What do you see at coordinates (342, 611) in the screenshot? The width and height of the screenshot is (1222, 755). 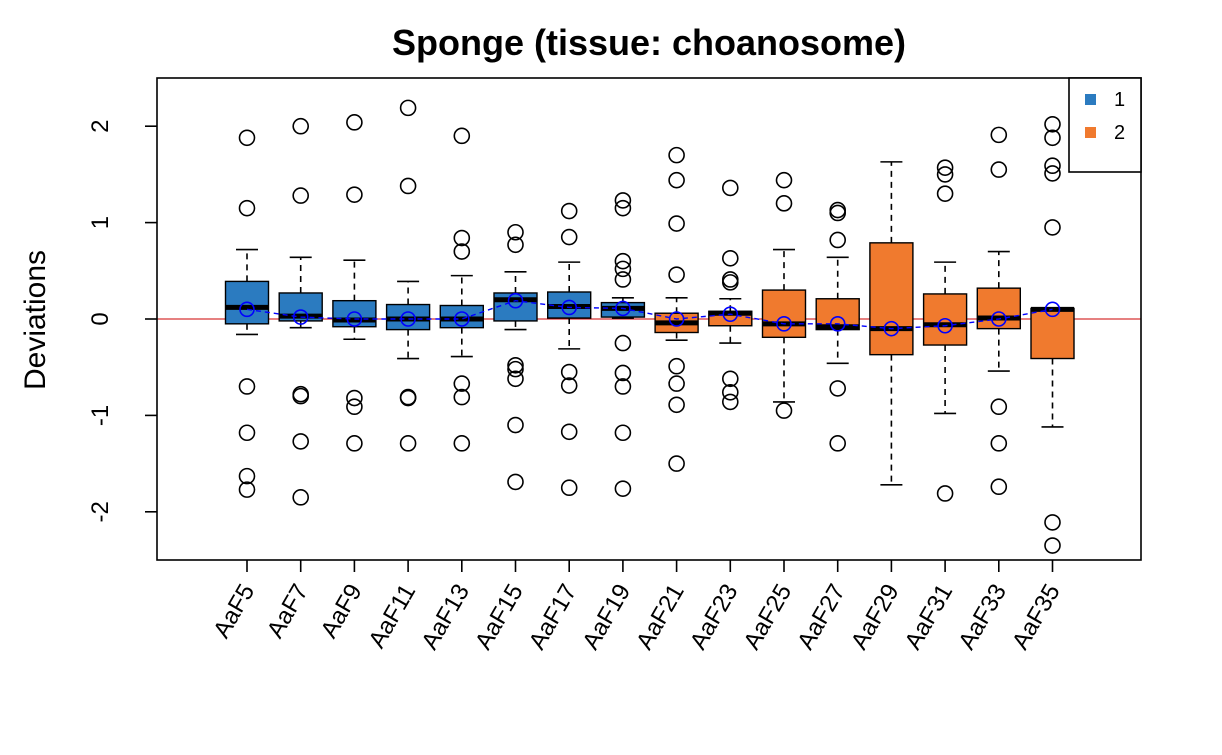 I see `x-tick-label: AaF9` at bounding box center [342, 611].